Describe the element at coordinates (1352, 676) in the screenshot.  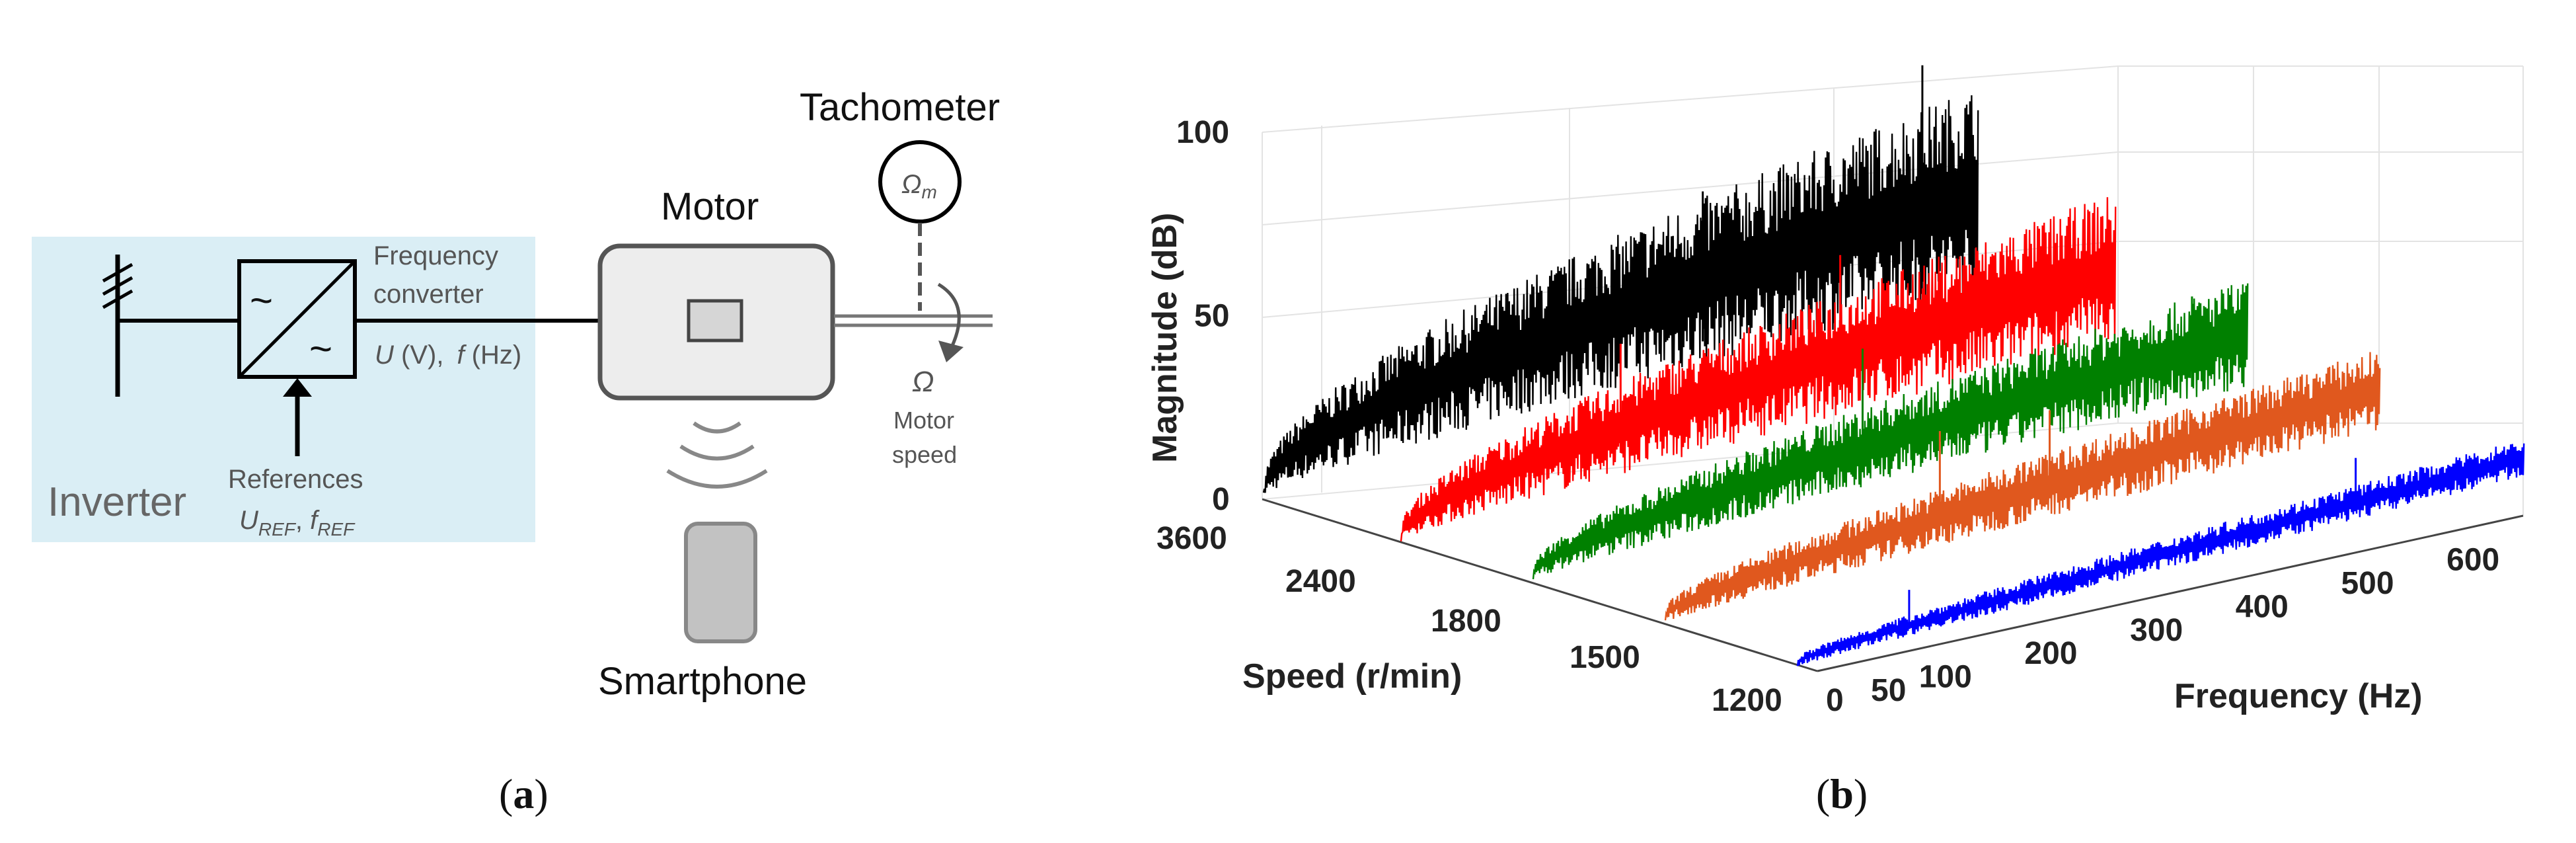
I see `speed-axis-label: Speed (r/min)` at that location.